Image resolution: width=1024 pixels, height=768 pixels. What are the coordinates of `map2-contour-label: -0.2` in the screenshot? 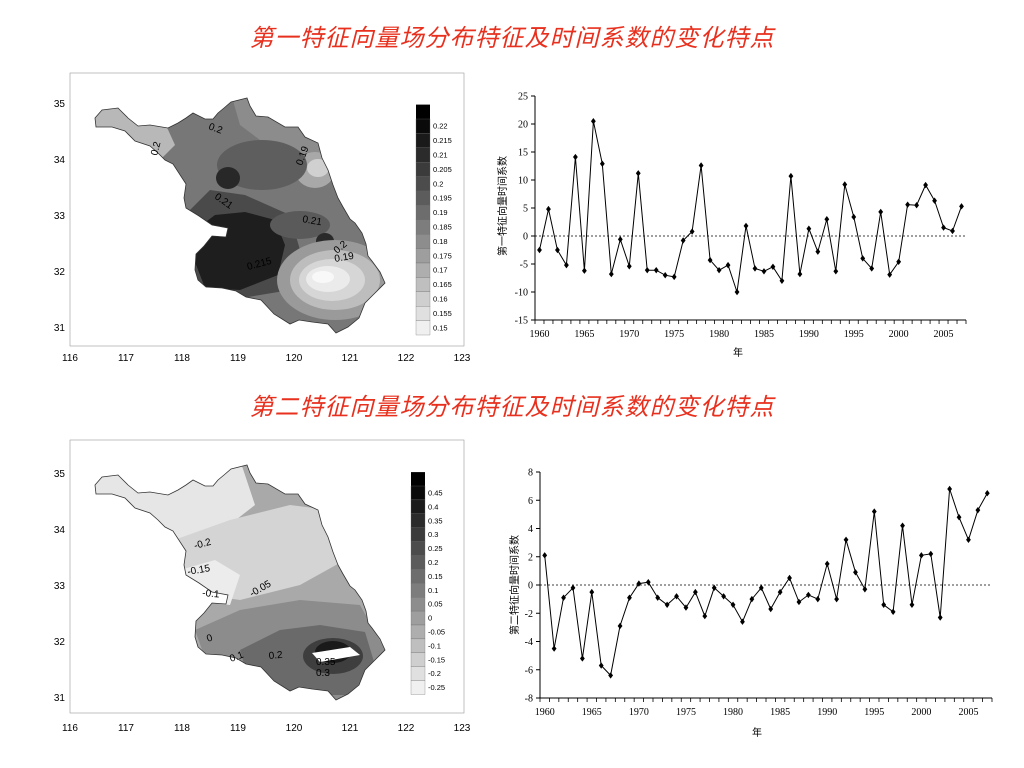 It's located at (203, 544).